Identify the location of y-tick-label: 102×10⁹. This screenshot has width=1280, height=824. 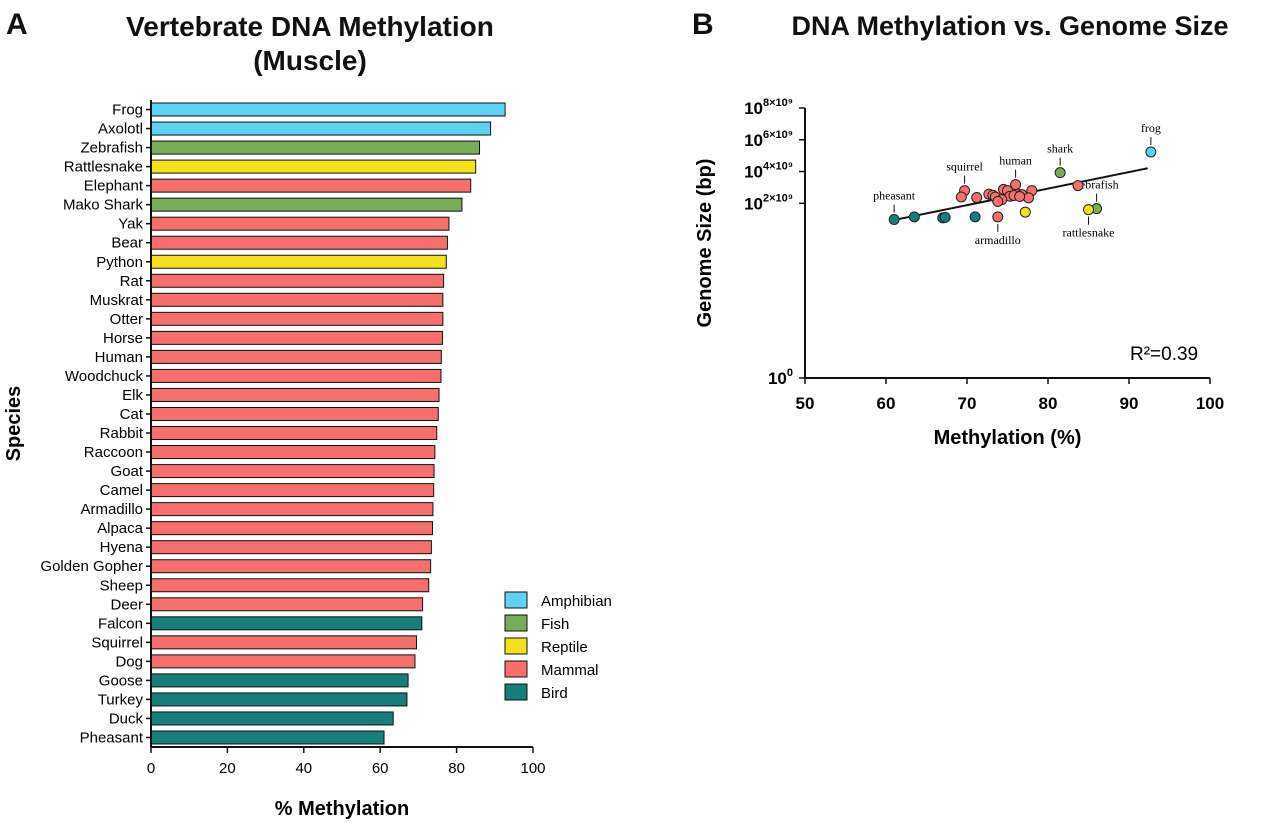
(768, 202).